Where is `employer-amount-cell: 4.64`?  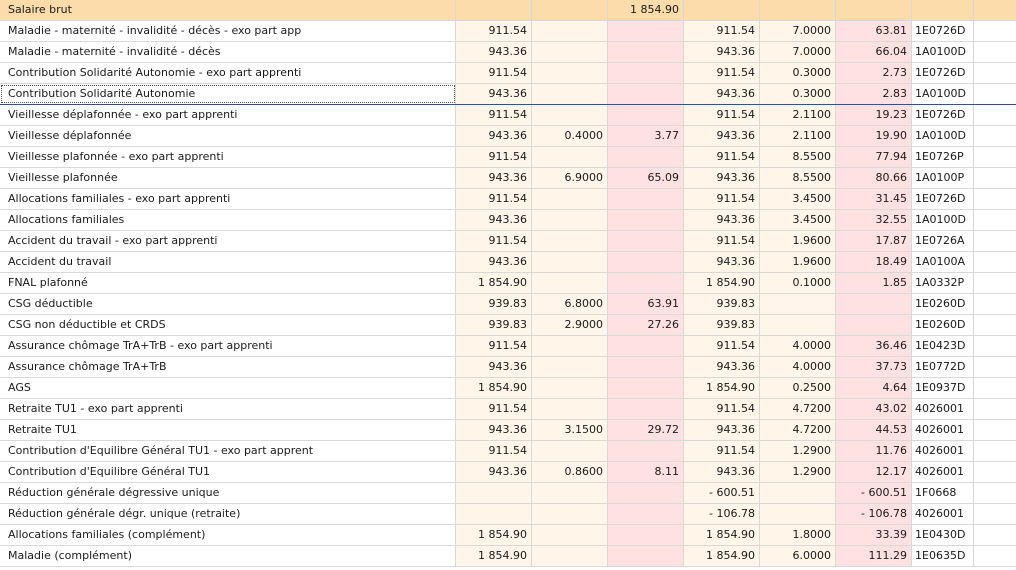
employer-amount-cell: 4.64 is located at coordinates (874, 388).